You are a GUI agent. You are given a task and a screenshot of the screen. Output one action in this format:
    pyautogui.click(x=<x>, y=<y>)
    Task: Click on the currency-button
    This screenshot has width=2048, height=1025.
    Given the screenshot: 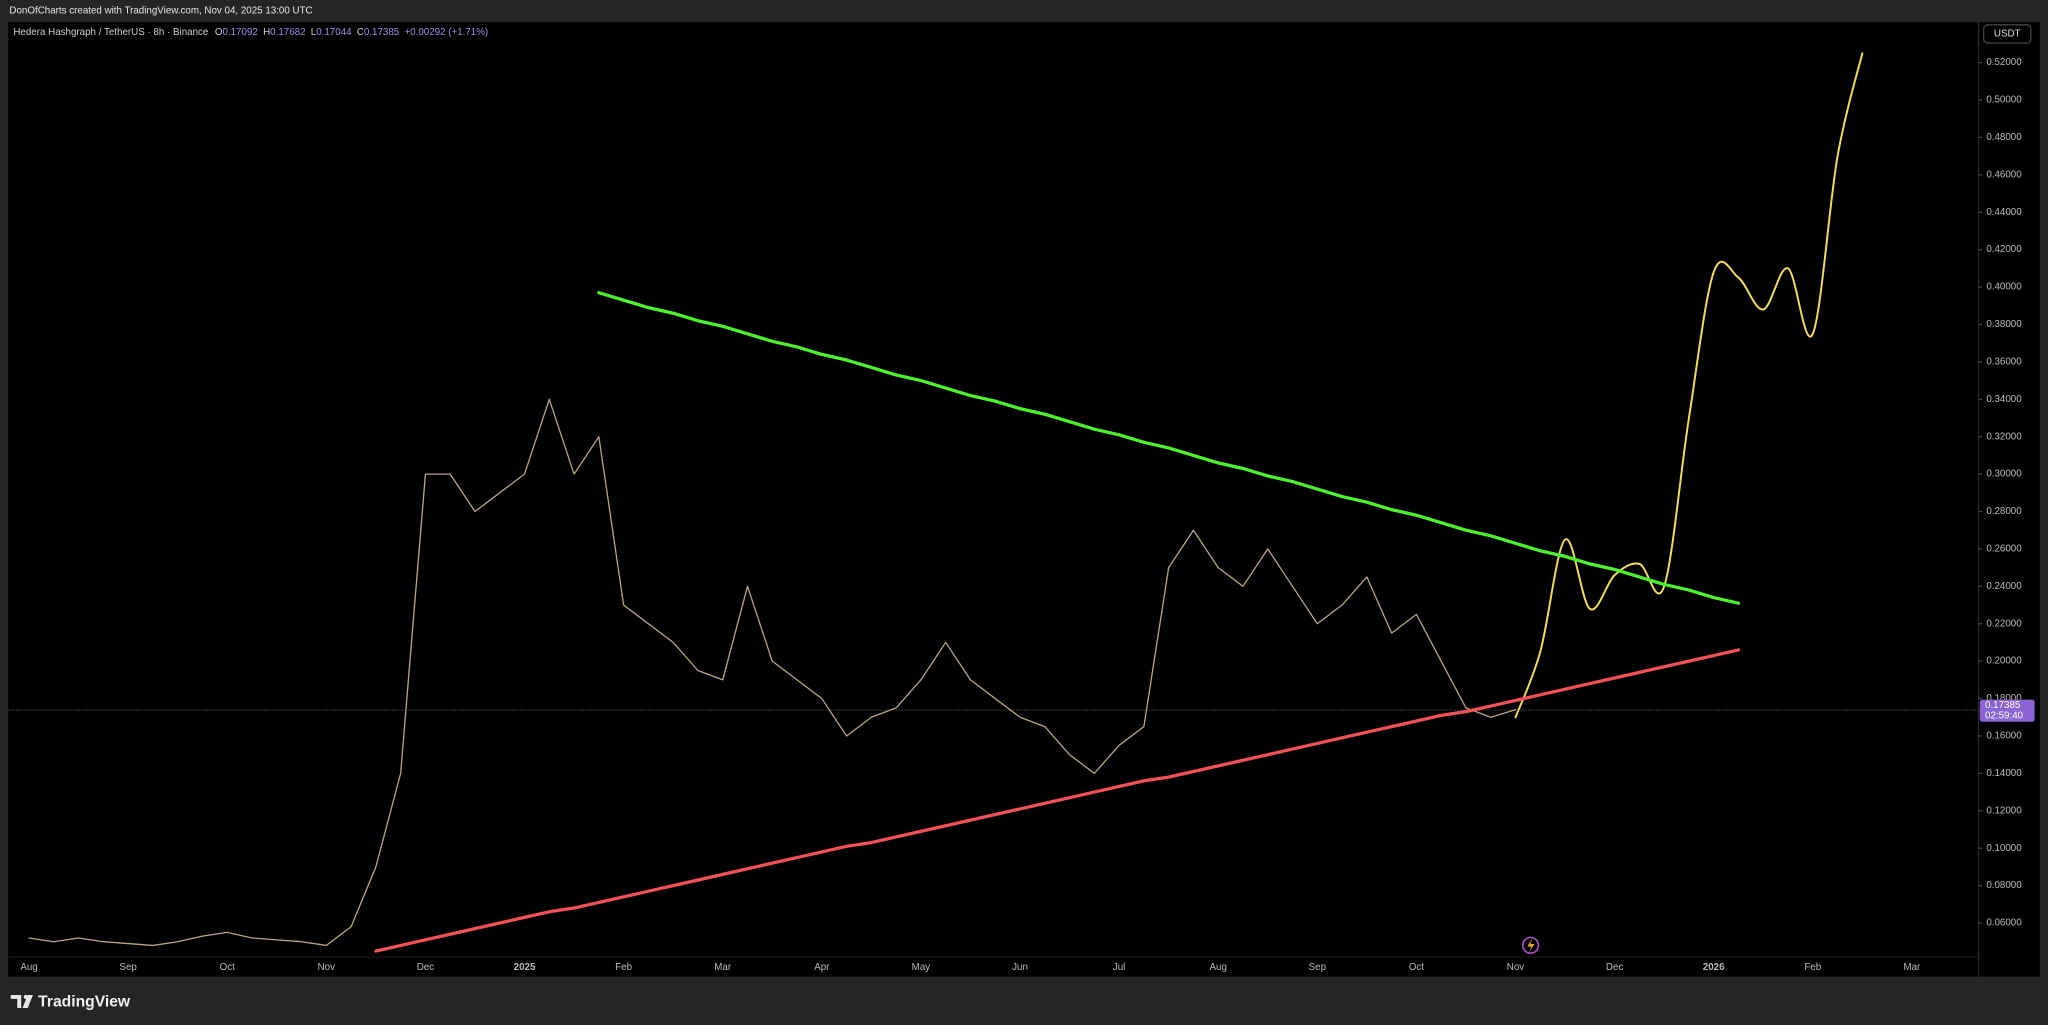 What is the action you would take?
    pyautogui.click(x=2007, y=34)
    